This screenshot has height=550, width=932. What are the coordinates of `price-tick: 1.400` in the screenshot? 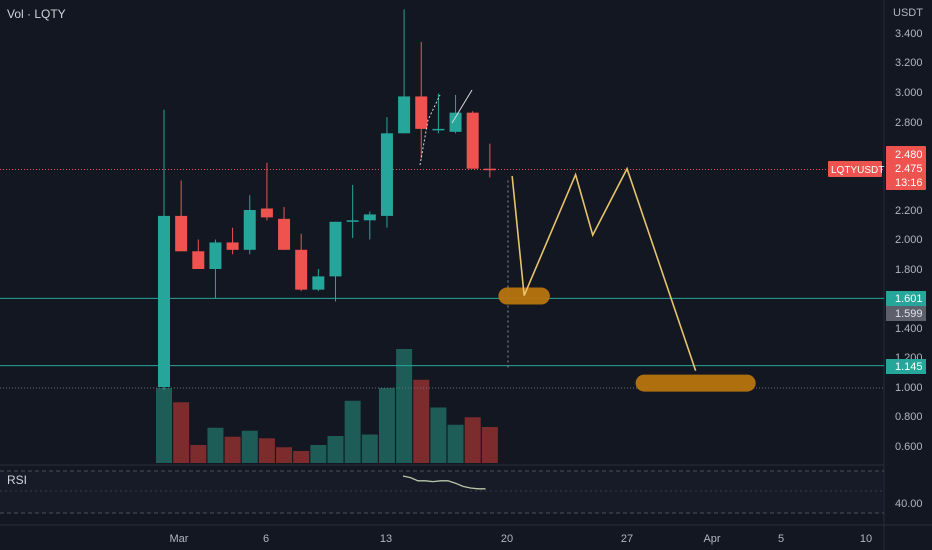 It's located at (909, 329).